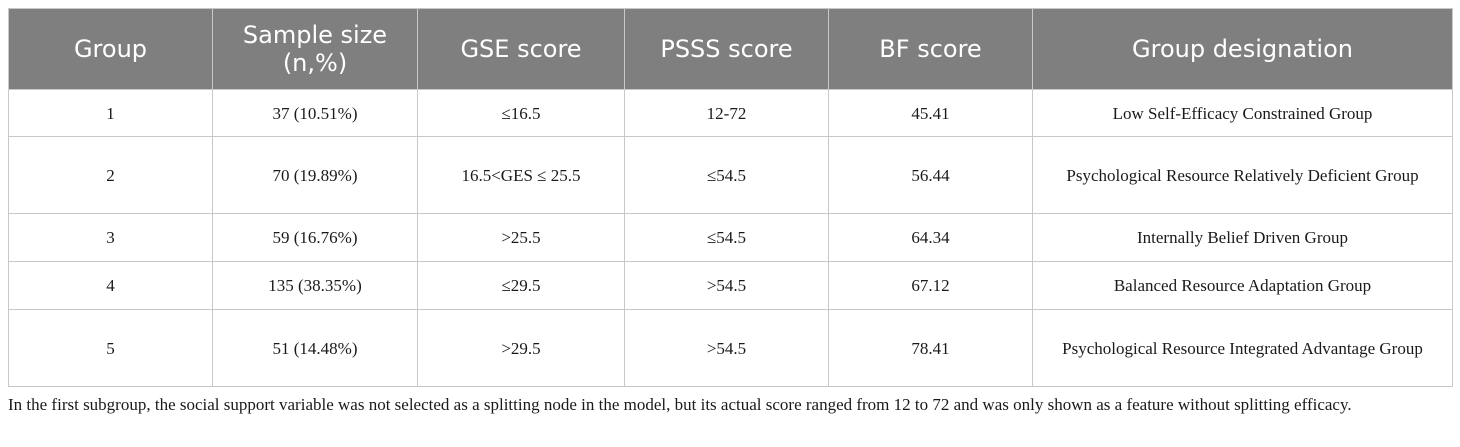 The width and height of the screenshot is (1460, 447). I want to click on header-psss-score: PSSS score, so click(726, 49).